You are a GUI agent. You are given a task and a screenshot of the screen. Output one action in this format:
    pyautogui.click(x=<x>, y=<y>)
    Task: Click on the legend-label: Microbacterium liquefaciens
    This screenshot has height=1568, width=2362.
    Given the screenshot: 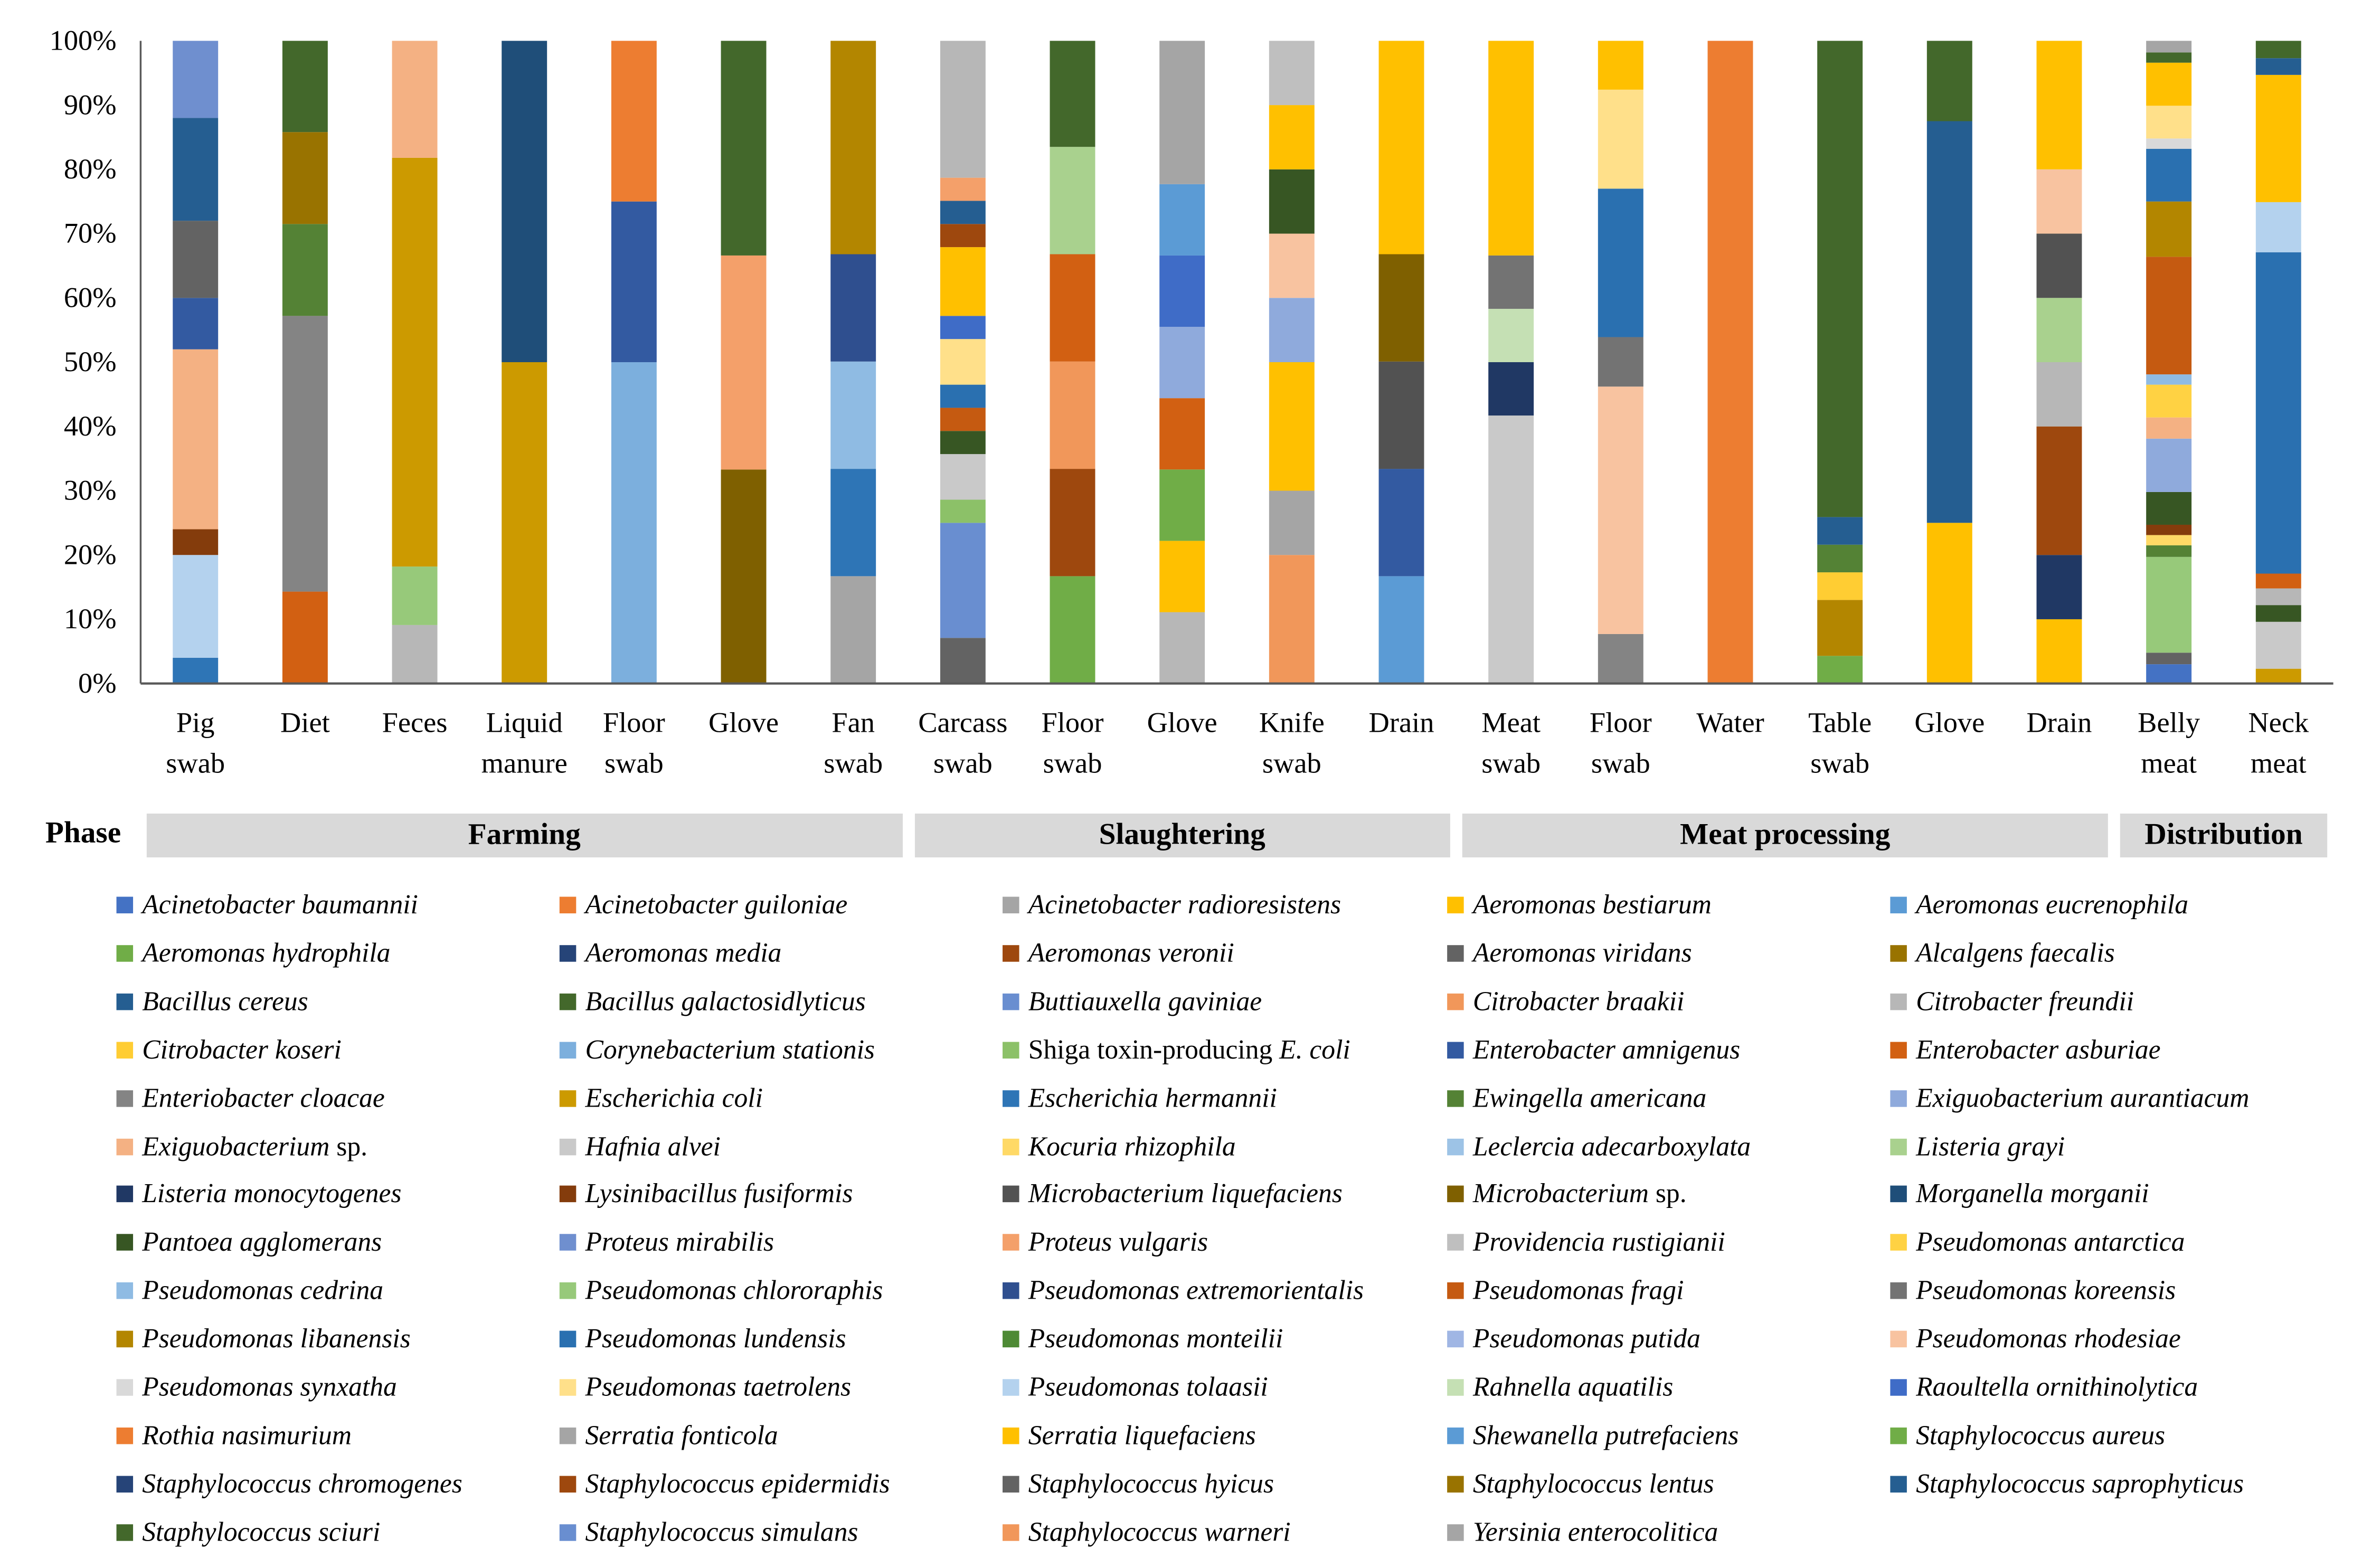 What is the action you would take?
    pyautogui.click(x=1186, y=1193)
    